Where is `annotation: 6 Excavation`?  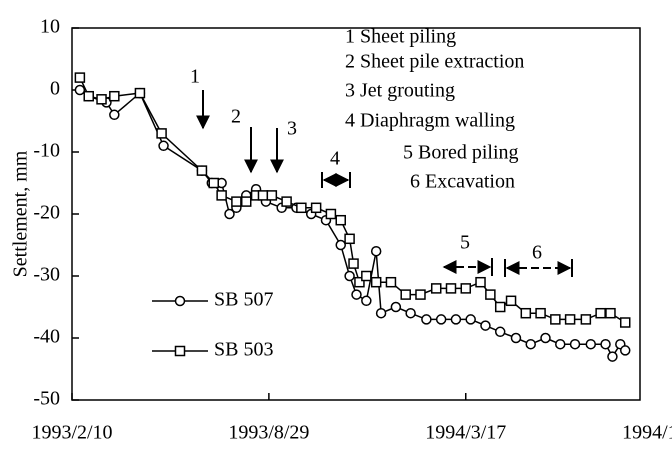 annotation: 6 Excavation is located at coordinates (462, 182).